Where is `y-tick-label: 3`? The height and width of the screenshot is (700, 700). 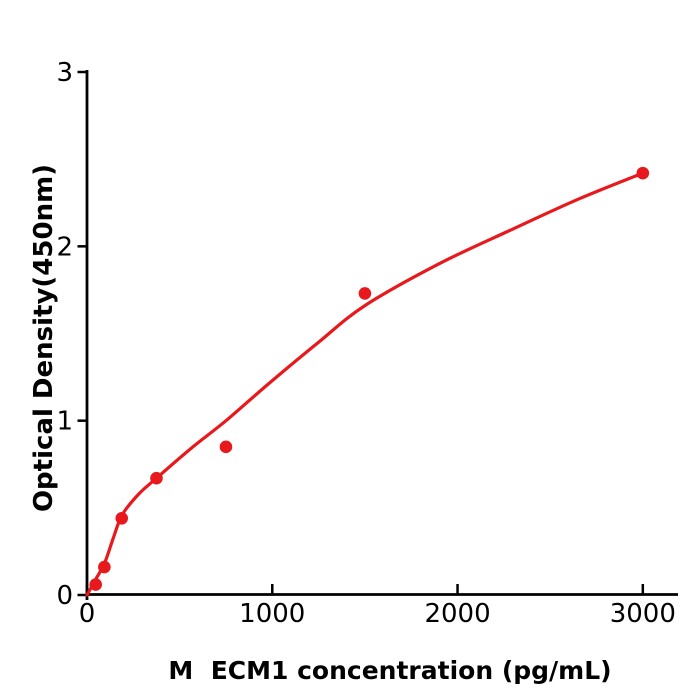 y-tick-label: 3 is located at coordinates (64, 73).